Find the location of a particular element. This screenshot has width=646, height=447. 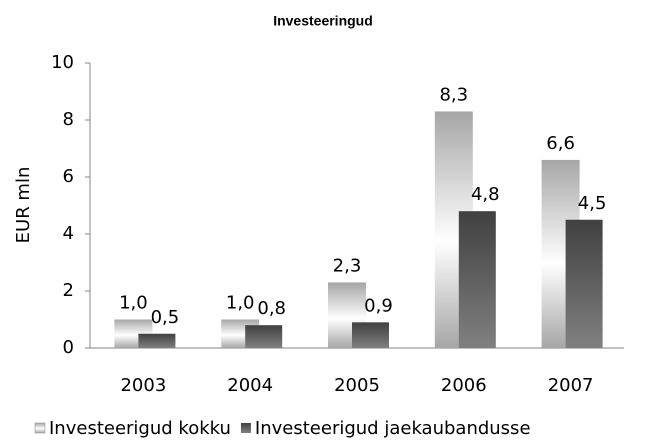

value-label: 2,3 is located at coordinates (347, 265).